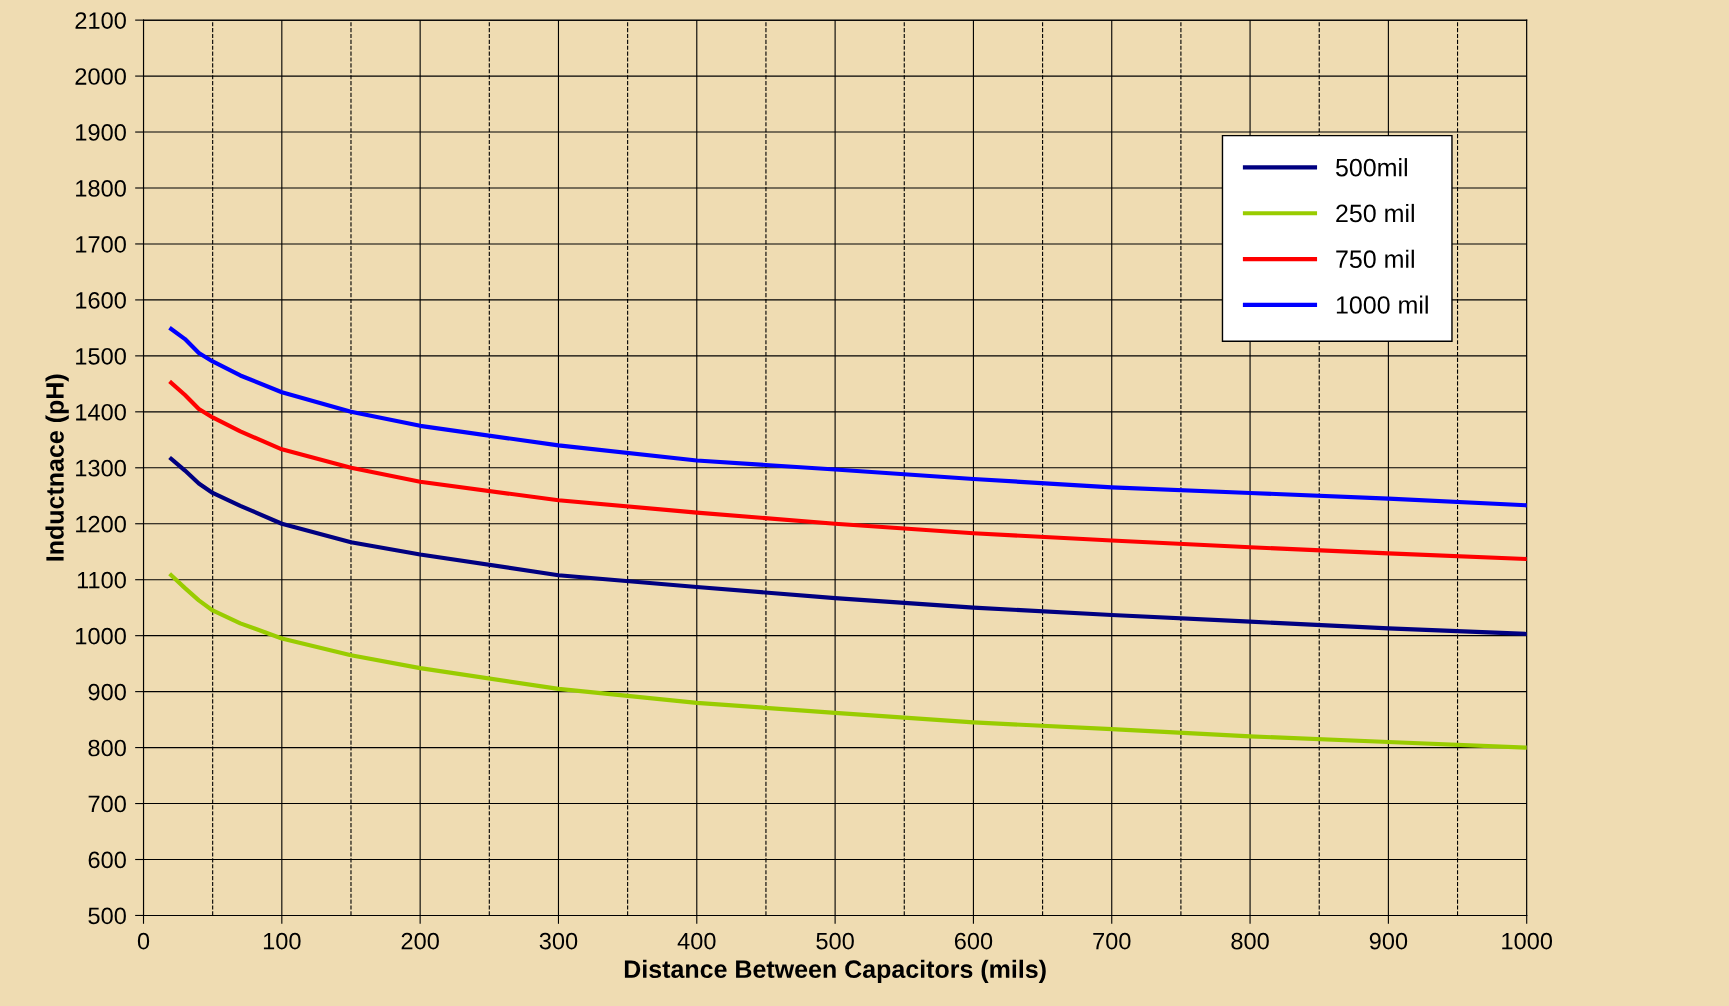  What do you see at coordinates (107, 916) in the screenshot?
I see `y-tick-label: 500` at bounding box center [107, 916].